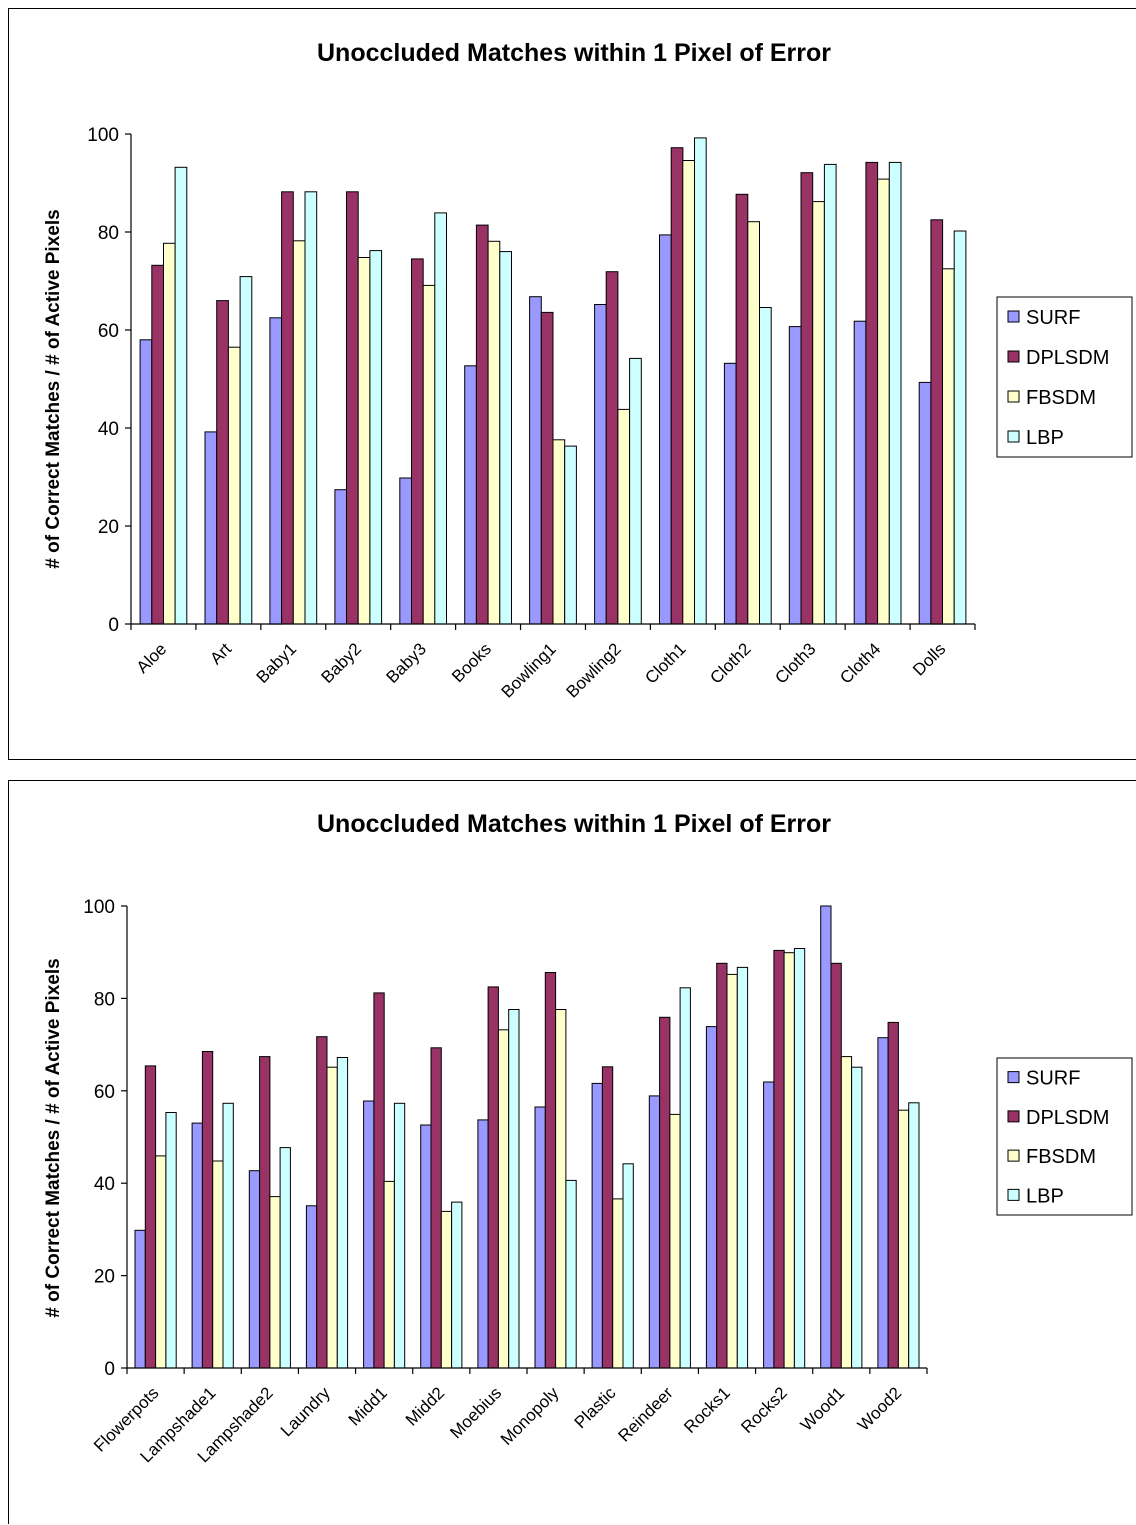 The image size is (1136, 1525). I want to click on x-tick-label: Midd1, so click(368, 1406).